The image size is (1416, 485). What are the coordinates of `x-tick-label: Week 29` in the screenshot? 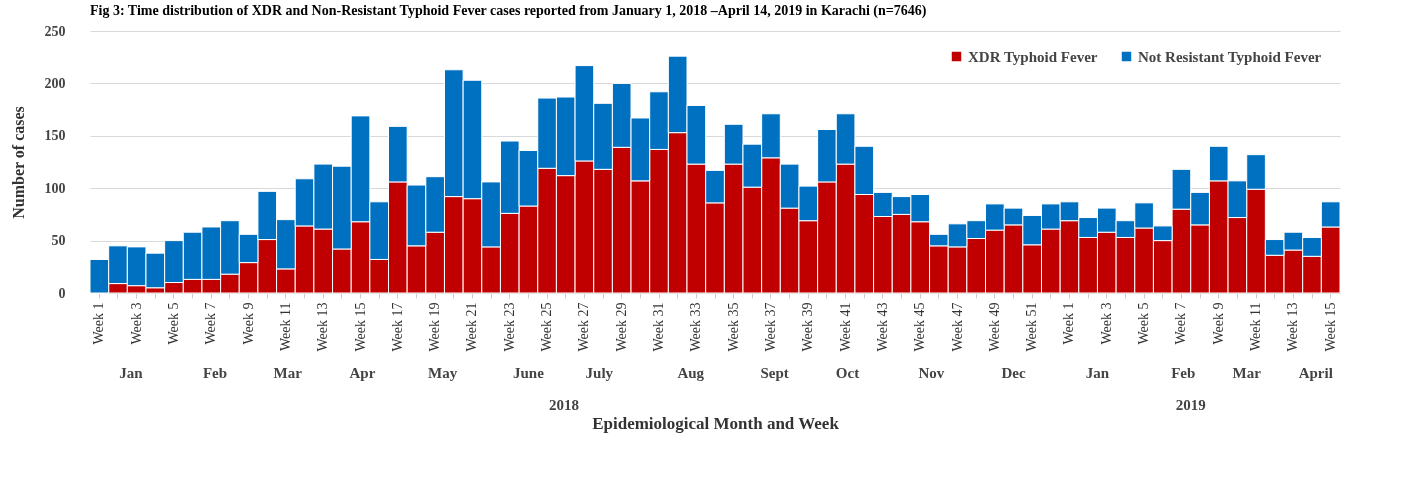 It's located at (621, 327).